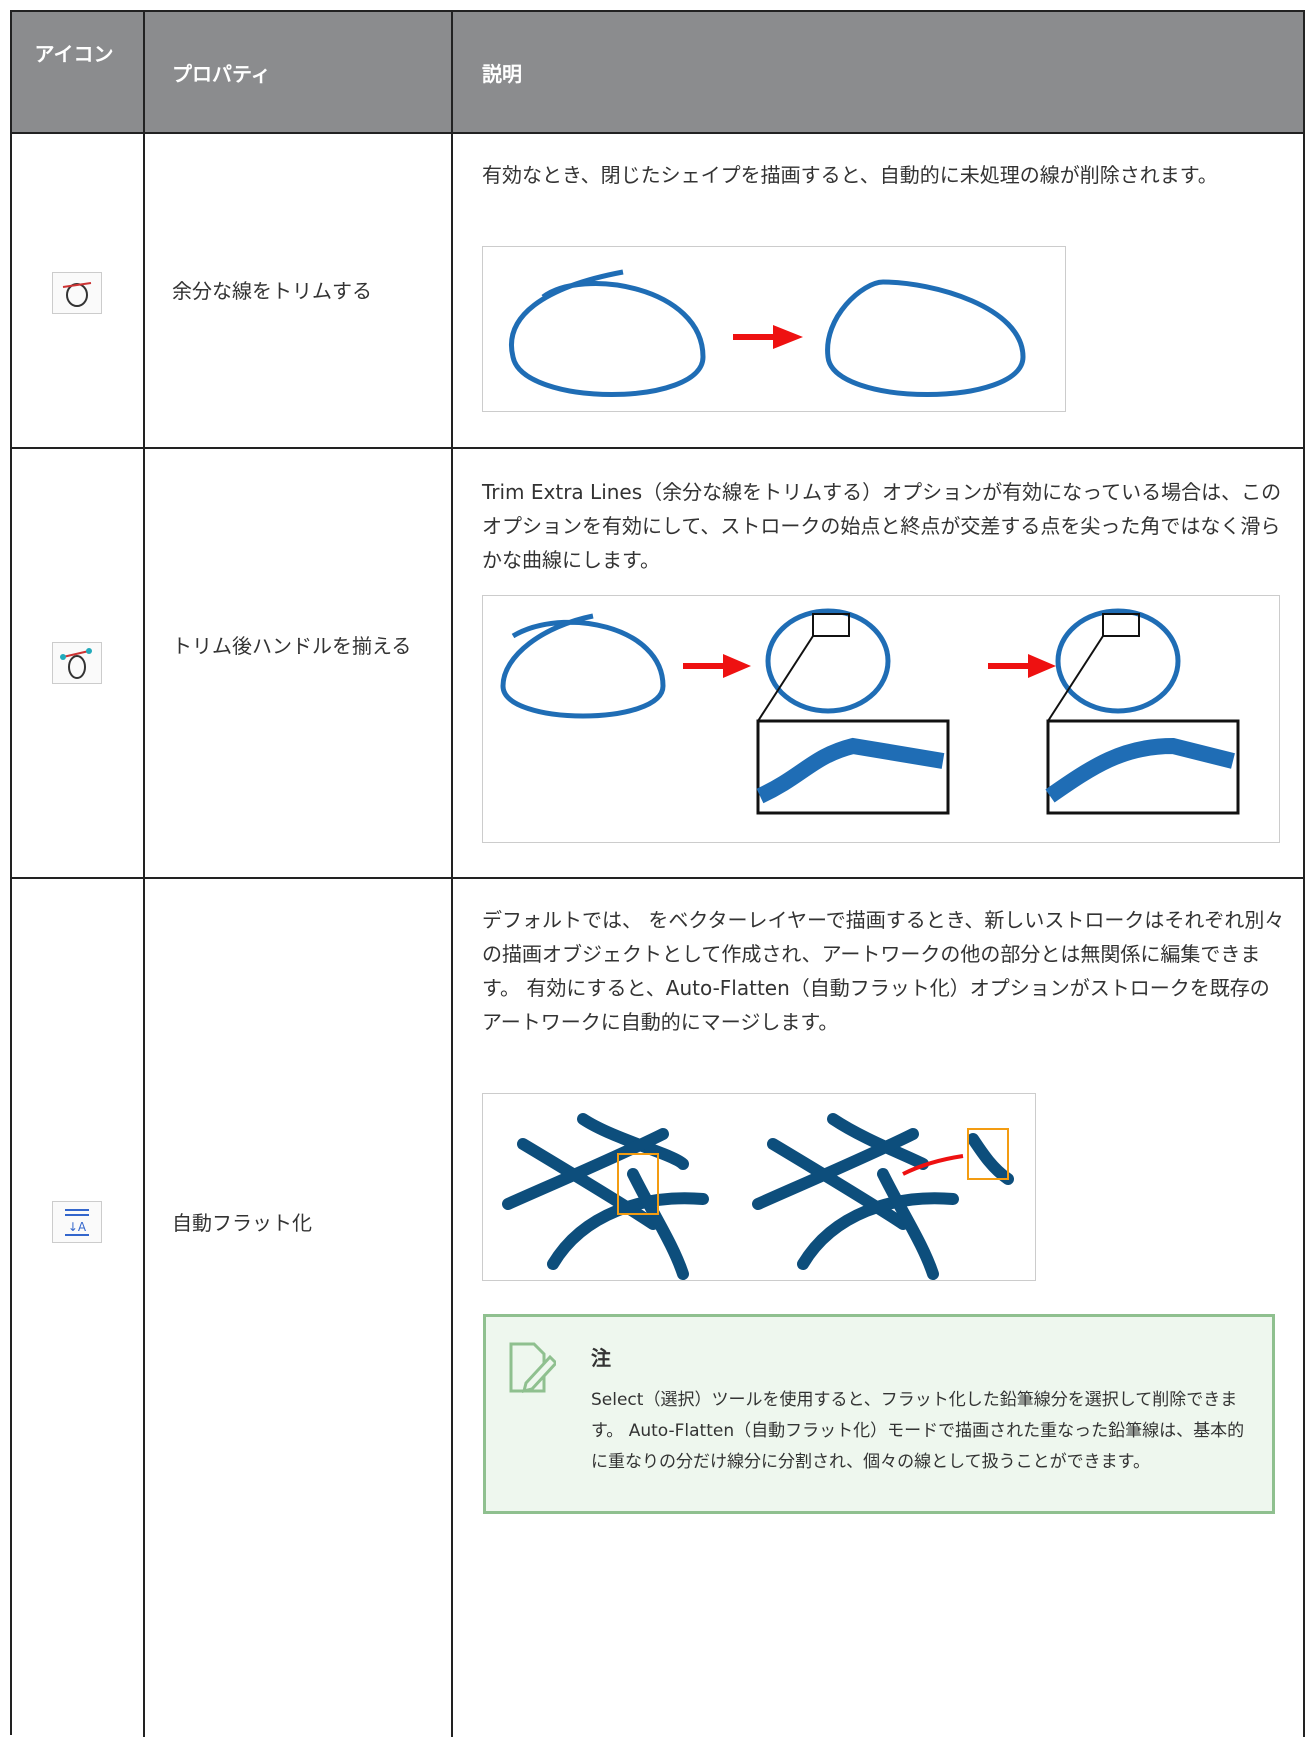 The height and width of the screenshot is (1737, 1305). I want to click on property-cell: 余分な線をトリムする, so click(299, 291).